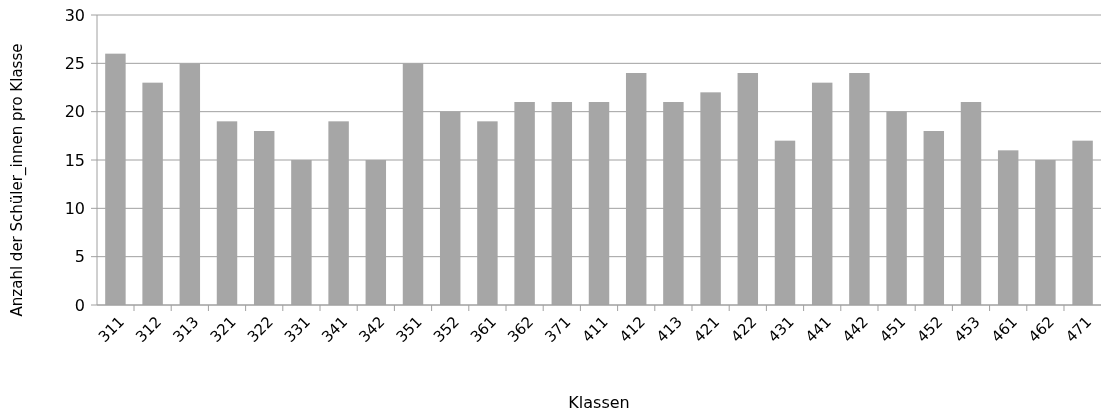 The height and width of the screenshot is (414, 1109). I want to click on x-tick-label: 361, so click(483, 329).